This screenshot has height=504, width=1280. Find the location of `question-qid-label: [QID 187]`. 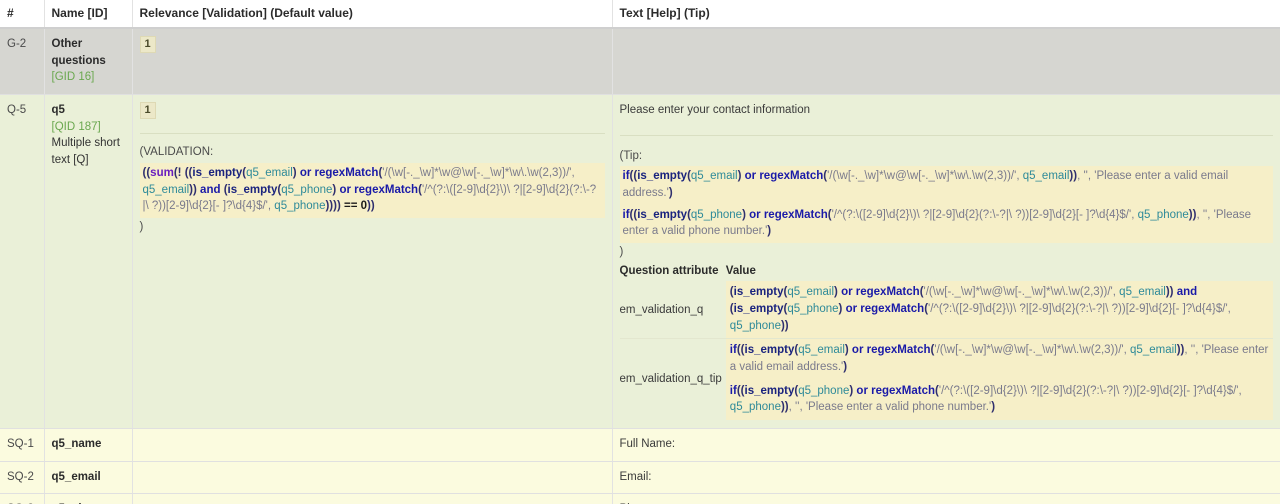

question-qid-label: [QID 187] is located at coordinates (76, 126).